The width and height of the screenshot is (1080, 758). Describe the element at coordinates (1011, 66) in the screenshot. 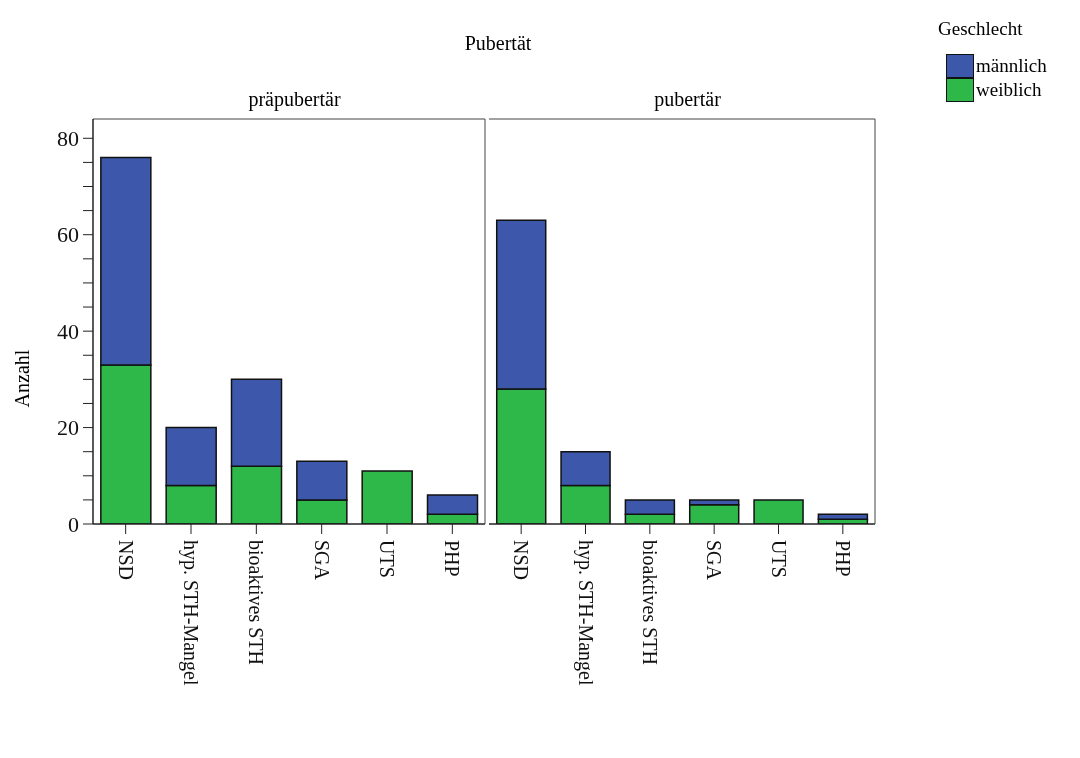

I see `legend-label: männlich` at that location.